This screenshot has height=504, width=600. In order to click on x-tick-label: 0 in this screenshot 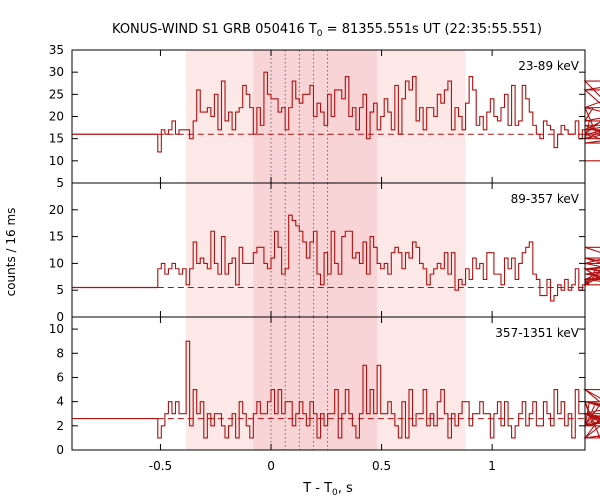, I will do `click(271, 466)`.